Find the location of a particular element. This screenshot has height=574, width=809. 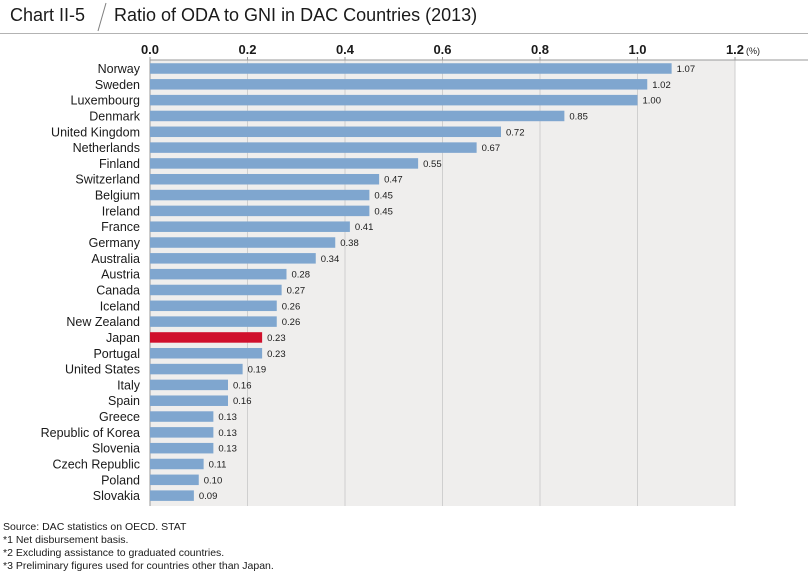

data-label: 0.85 is located at coordinates (578, 116).